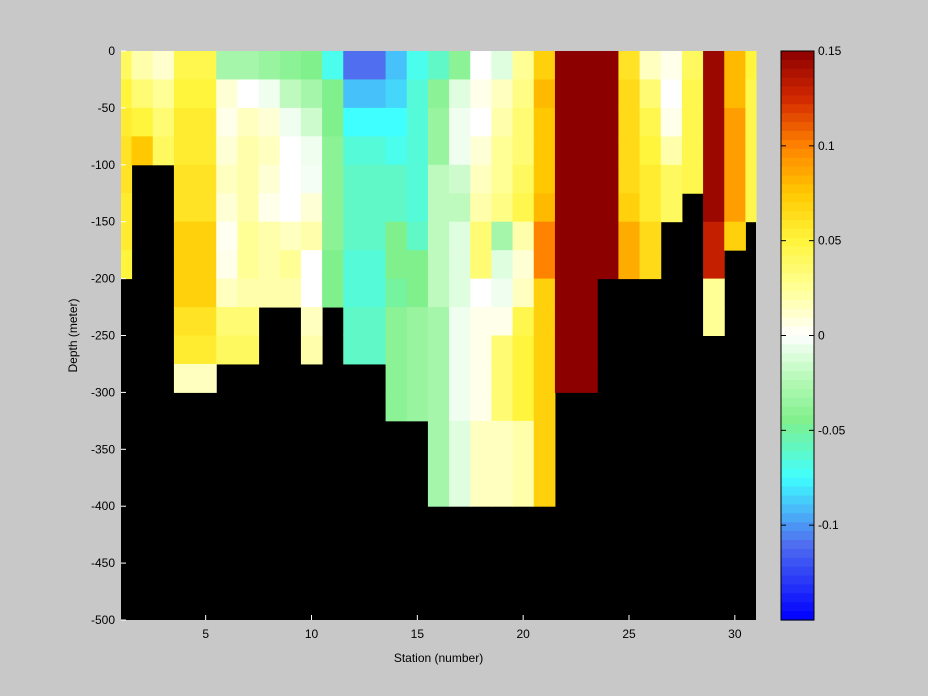 Image resolution: width=928 pixels, height=696 pixels. What do you see at coordinates (735, 634) in the screenshot?
I see `x-tick-label: 30` at bounding box center [735, 634].